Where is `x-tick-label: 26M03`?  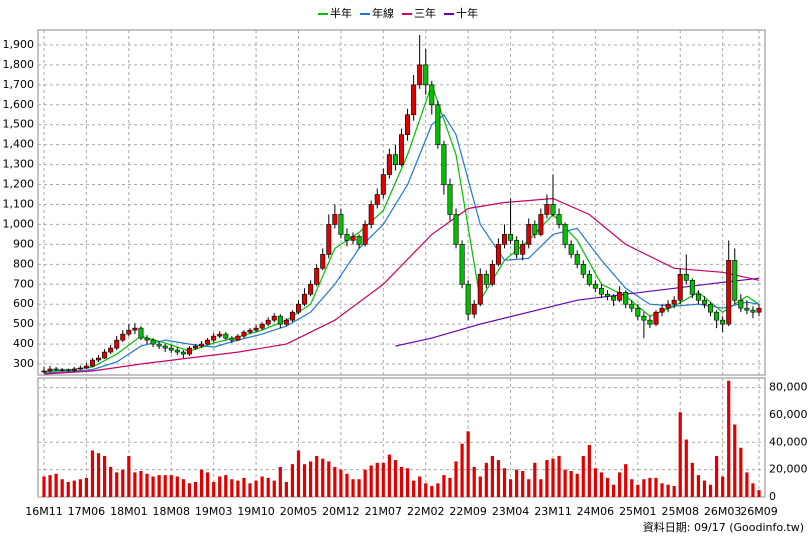 x-tick-label: 26M03 is located at coordinates (723, 511).